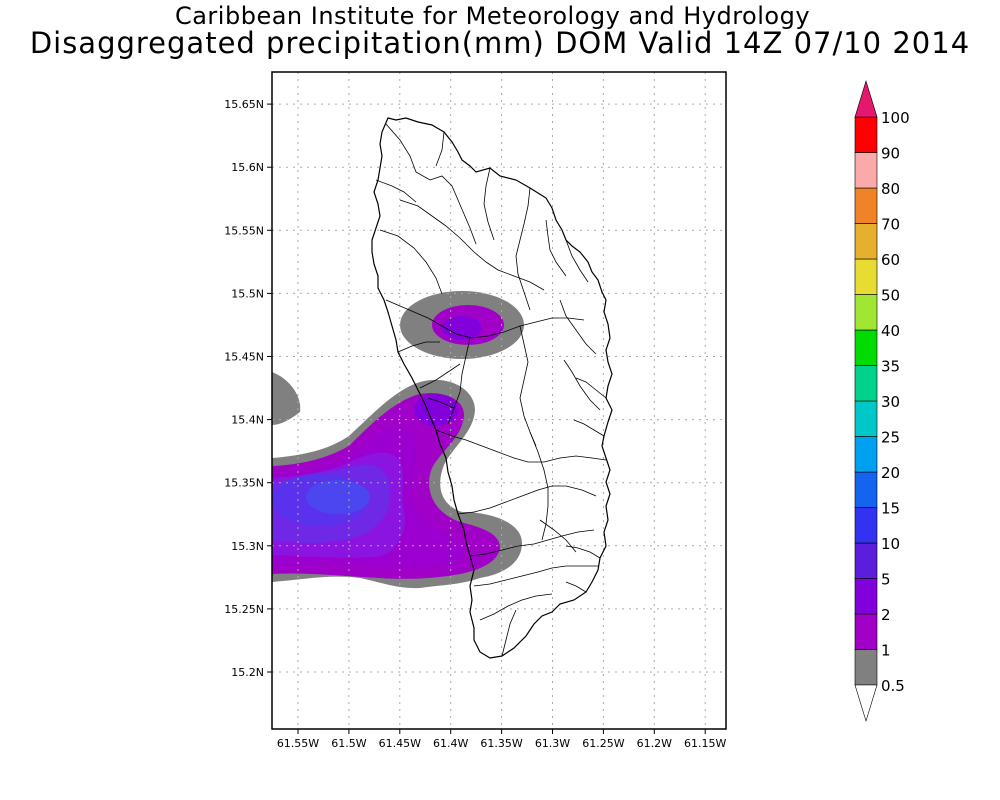  Describe the element at coordinates (886, 580) in the screenshot. I see `colorbar-label: 5` at that location.